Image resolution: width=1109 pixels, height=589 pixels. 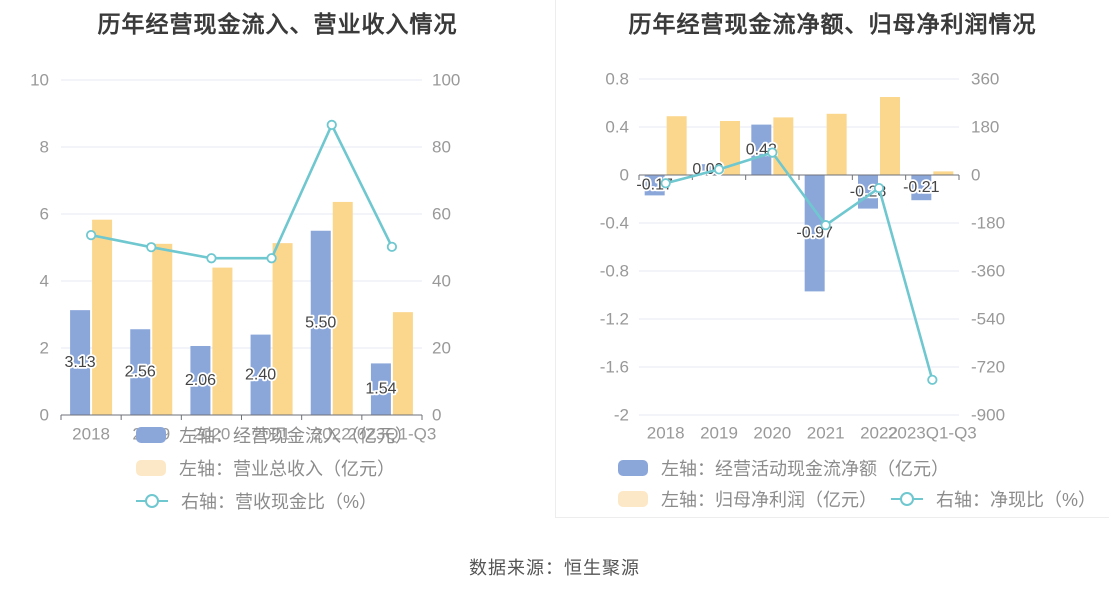 What do you see at coordinates (274, 435) in the screenshot?
I see `legend-item-cash-inflow: 左轴：经营现金流入（亿元）` at bounding box center [274, 435].